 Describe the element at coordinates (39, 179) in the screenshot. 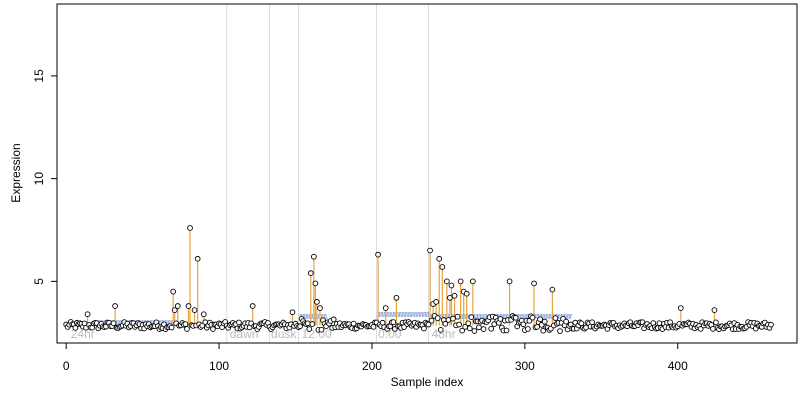

I see `y-tick-label-1: 10` at that location.